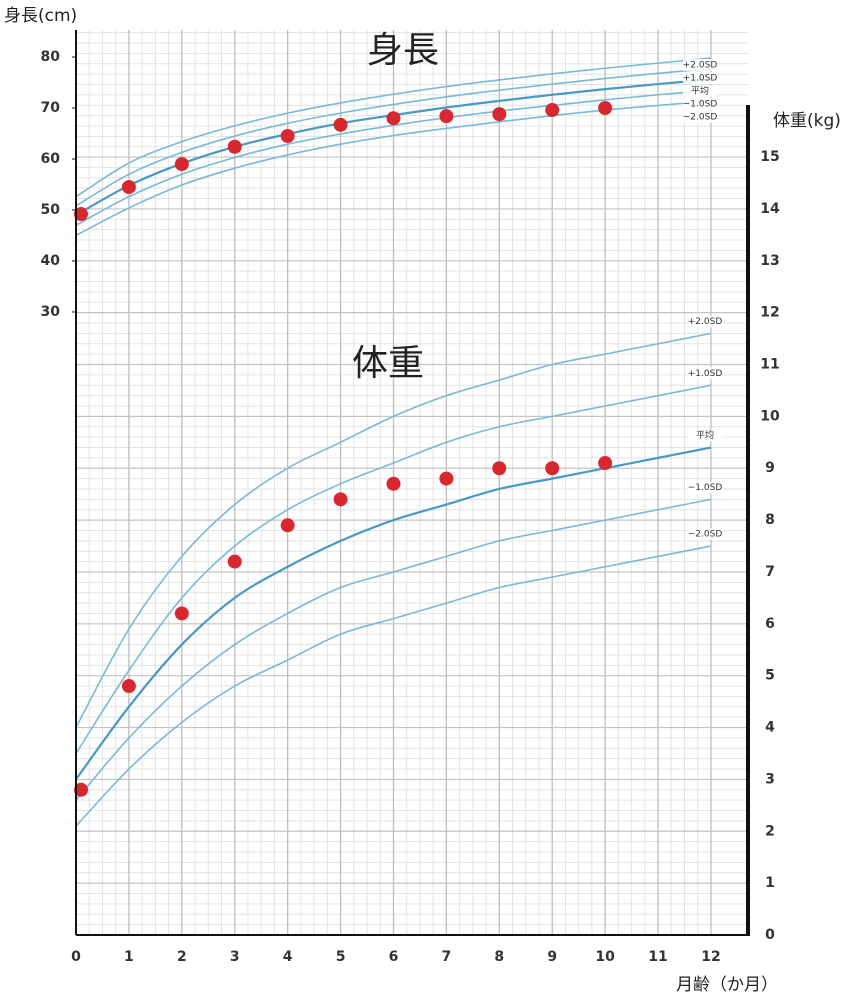 The width and height of the screenshot is (863, 1000). Describe the element at coordinates (394, 957) in the screenshot. I see `x-tick-label: 6` at that location.